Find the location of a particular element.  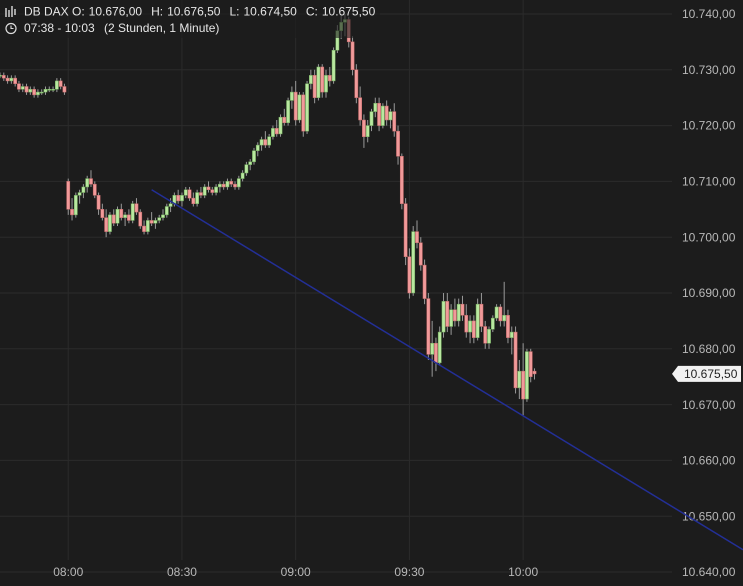

symbol: DB DAX is located at coordinates (46, 12).